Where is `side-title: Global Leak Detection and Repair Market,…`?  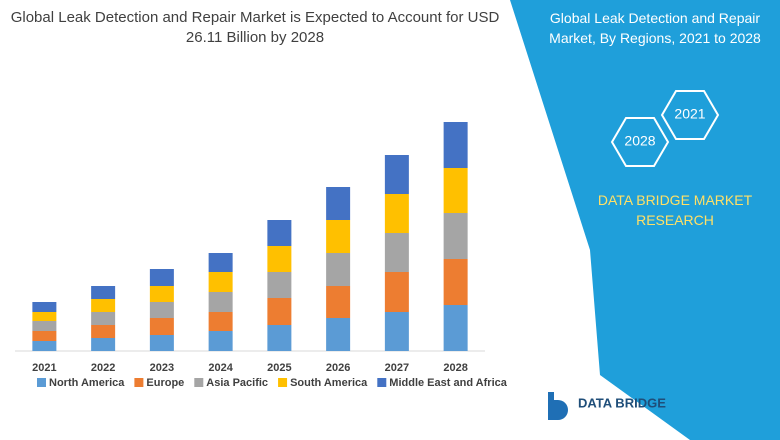 side-title: Global Leak Detection and Repair Market,… is located at coordinates (655, 28).